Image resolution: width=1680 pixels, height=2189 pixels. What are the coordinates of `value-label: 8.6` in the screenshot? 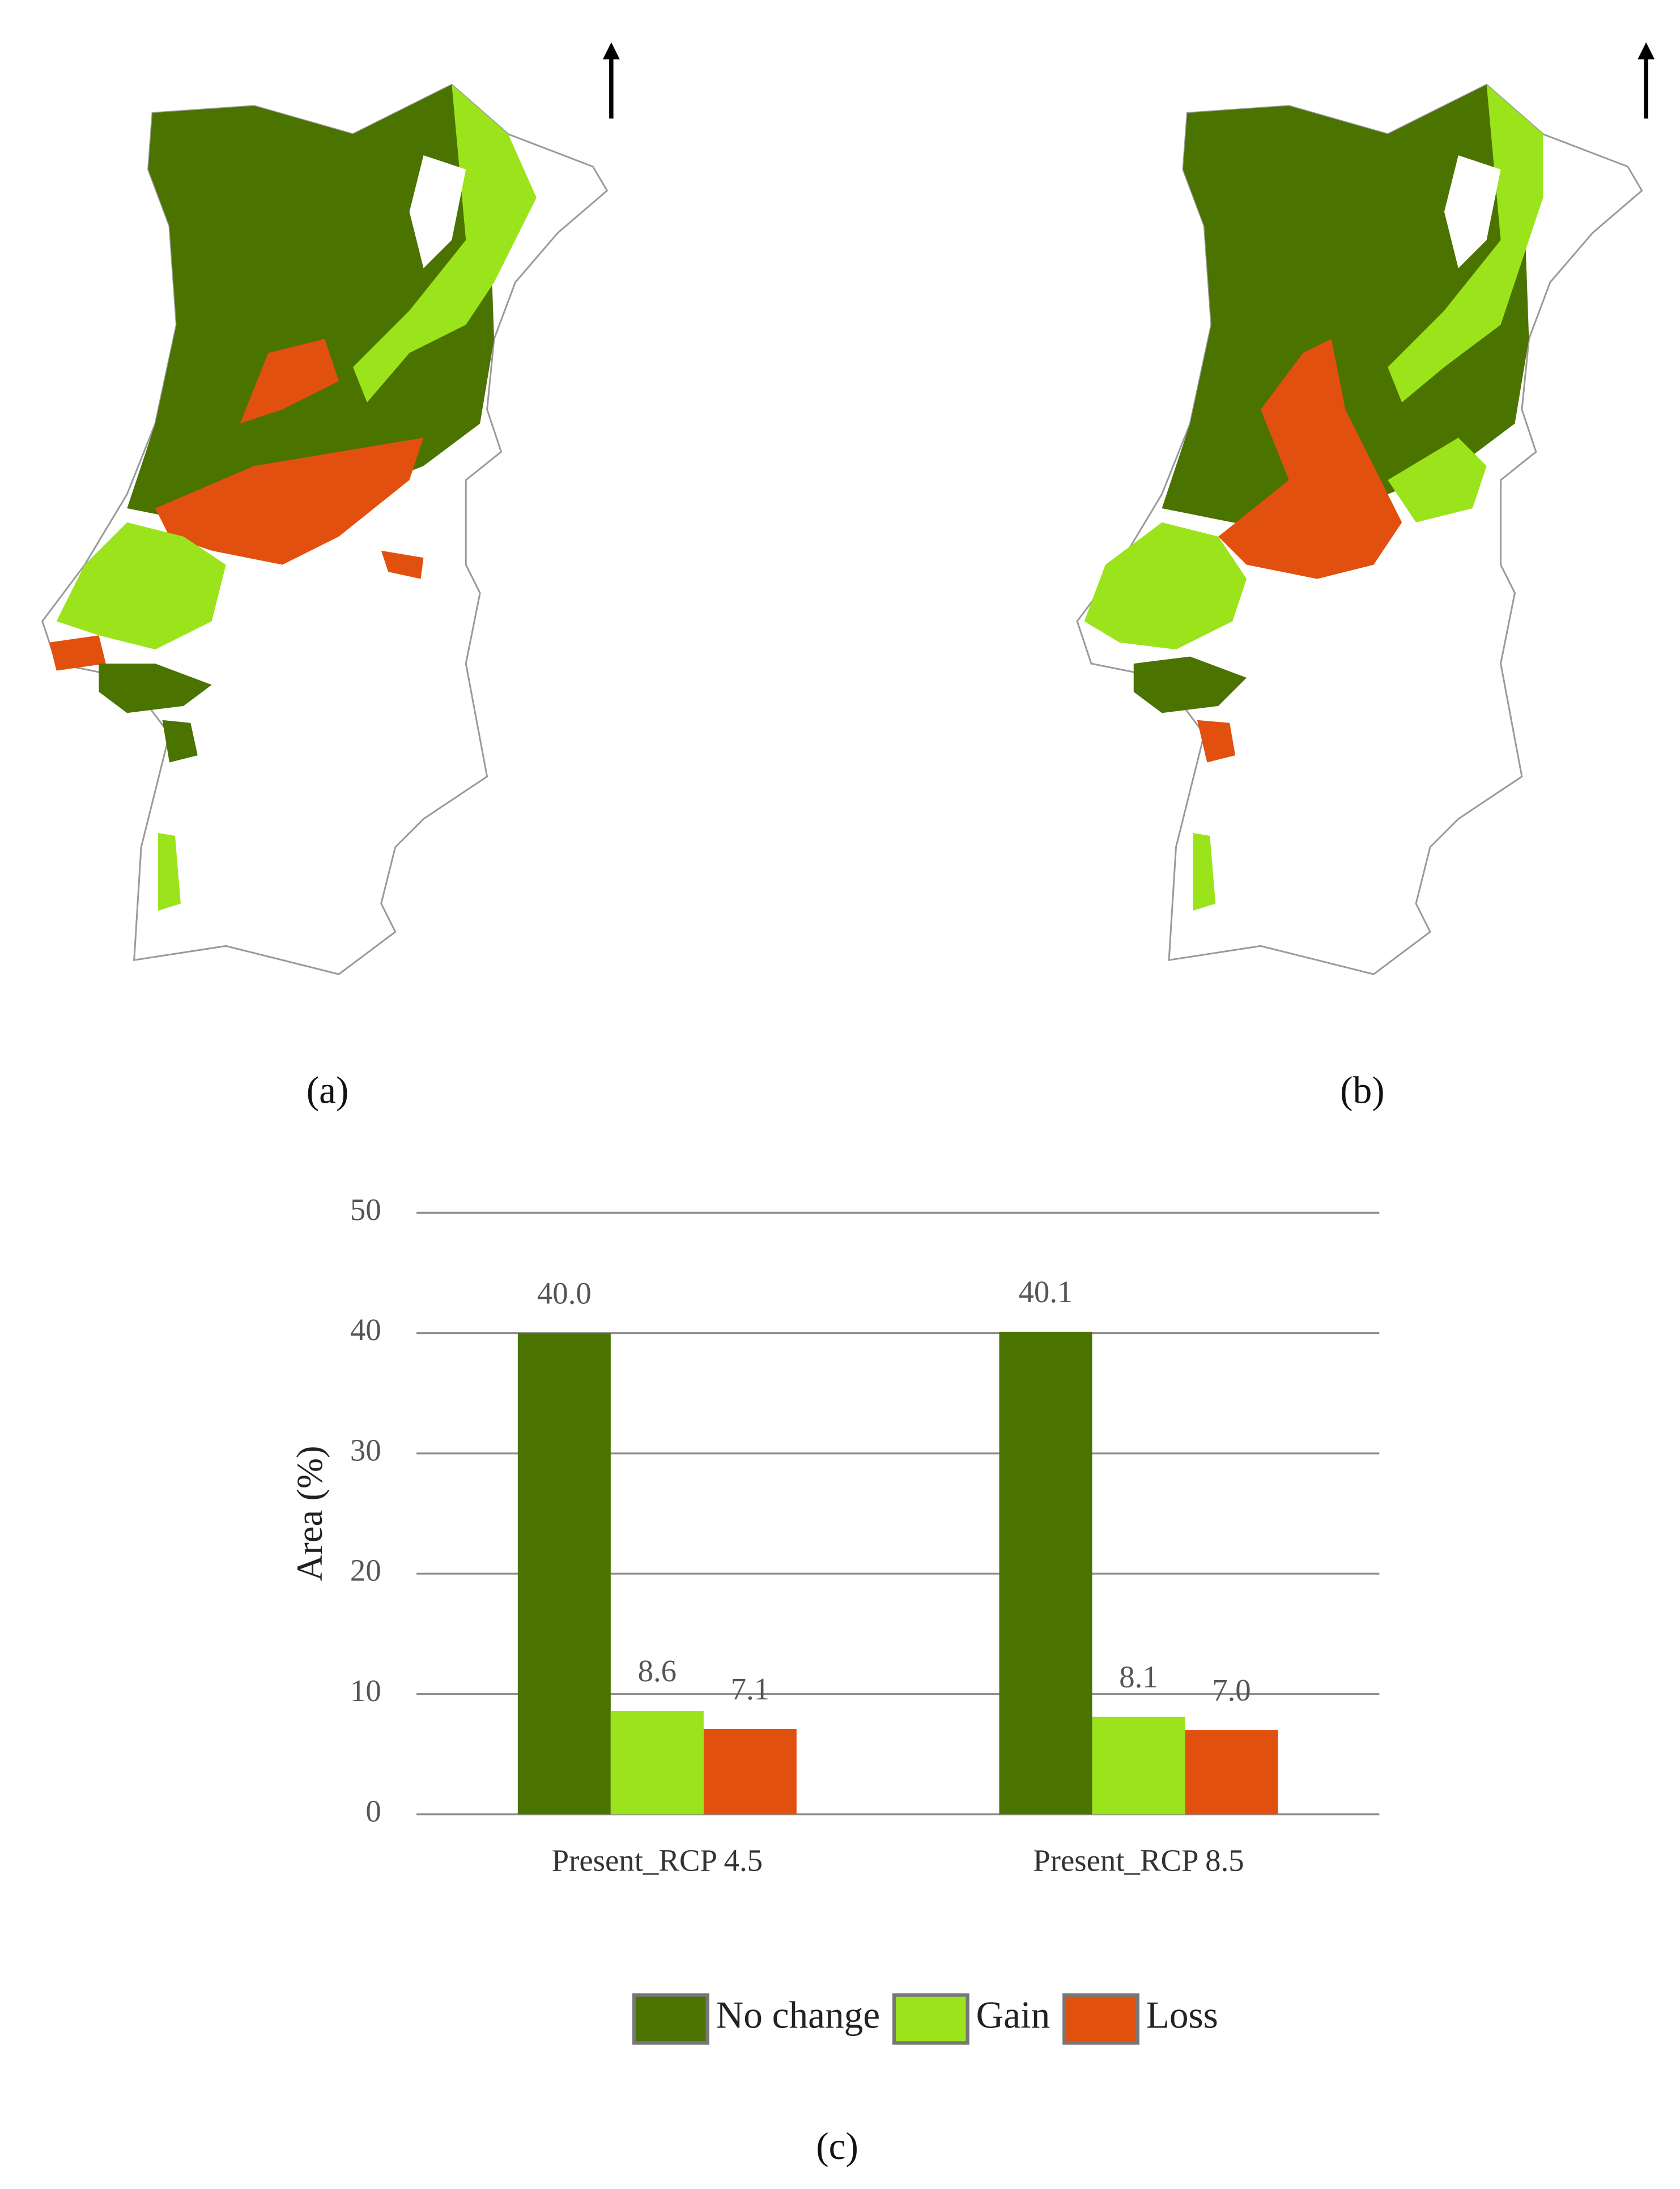 It's located at (657, 1671).